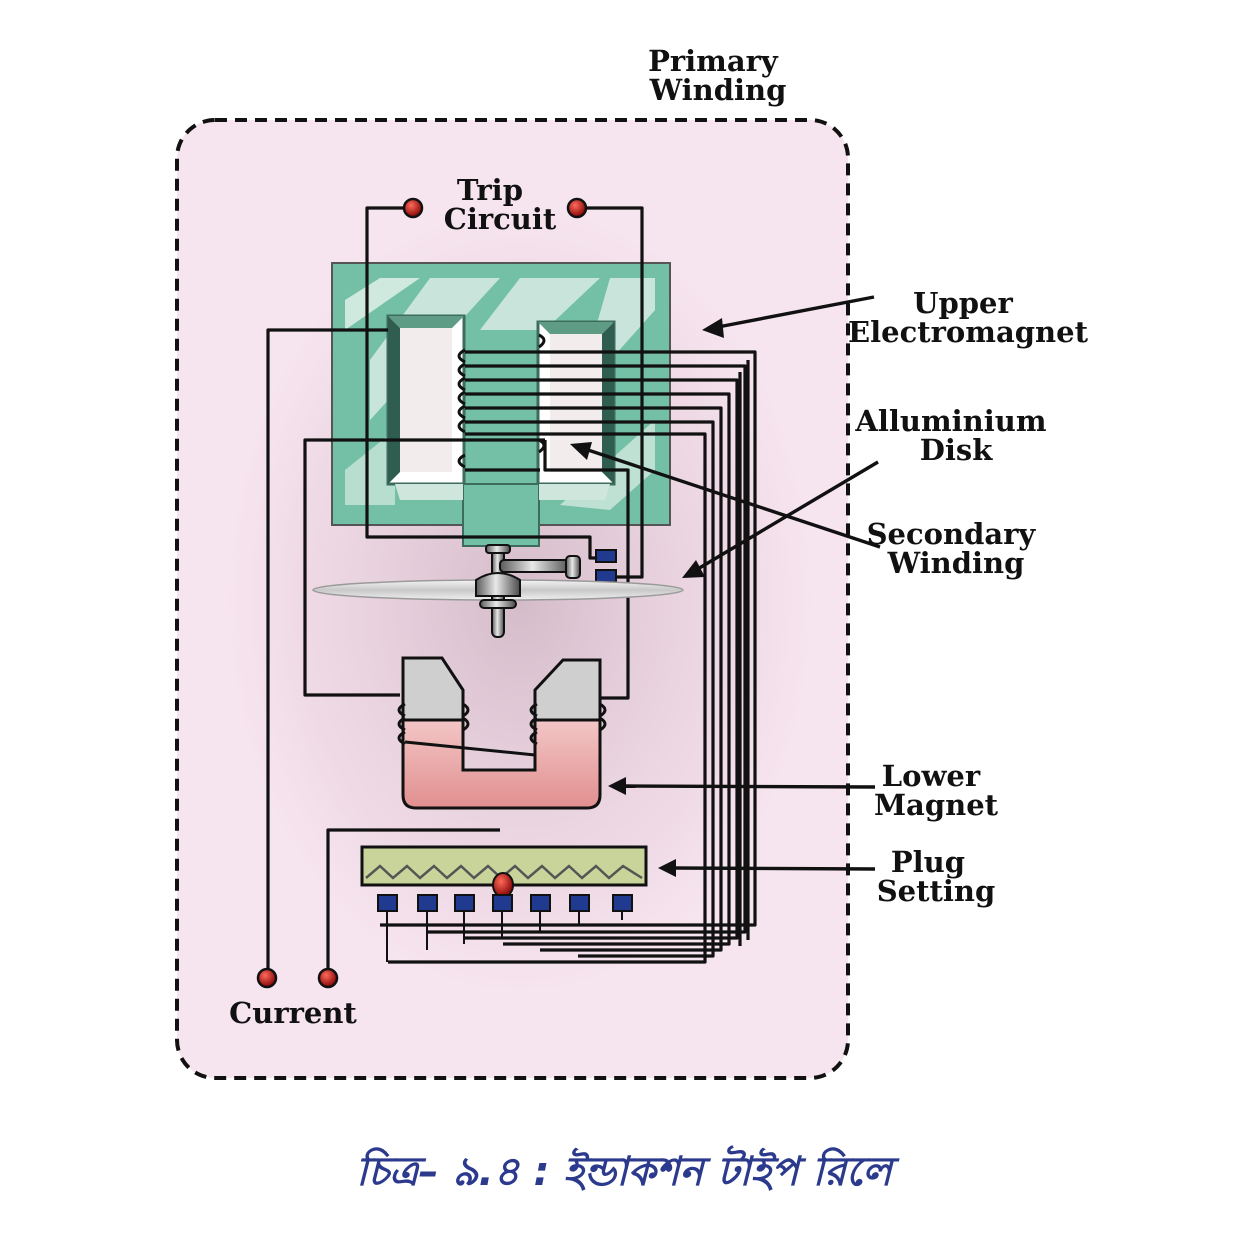 This screenshot has height=1250, width=1250. What do you see at coordinates (606, 556) in the screenshot?
I see `trip-contact-upper` at bounding box center [606, 556].